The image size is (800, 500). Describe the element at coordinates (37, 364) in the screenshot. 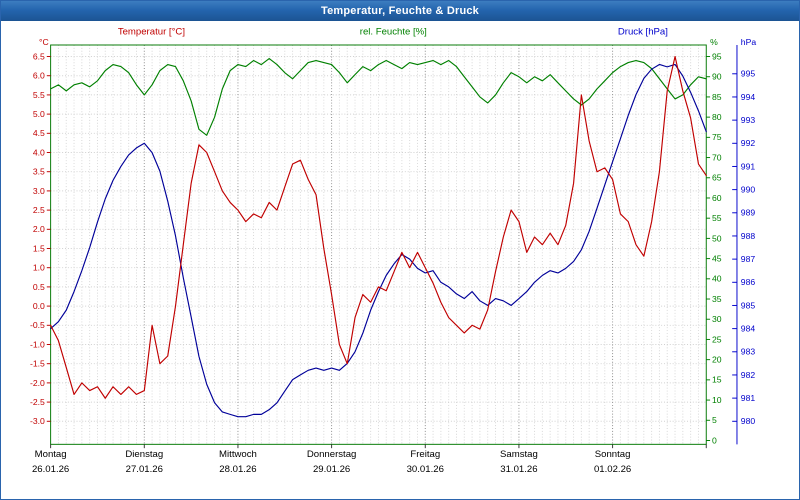

I see `temp-tick-label: -1.5` at that location.